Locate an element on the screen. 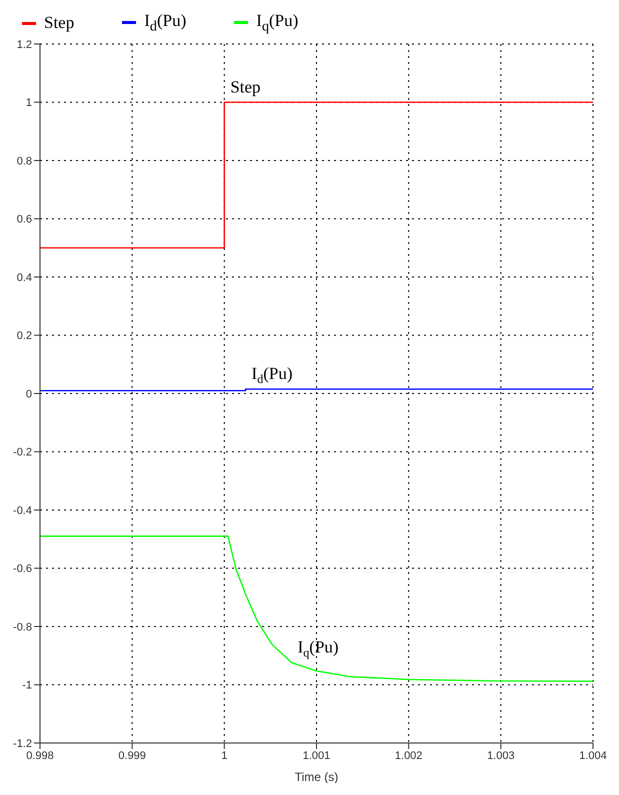  legend-label: I$_{d}$(Pu) is located at coordinates (165, 23).